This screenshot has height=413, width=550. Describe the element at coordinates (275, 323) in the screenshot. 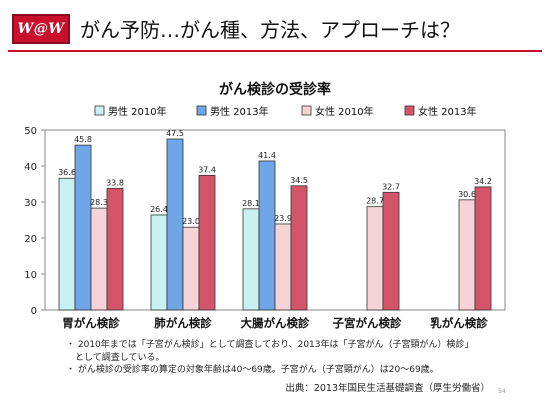

I see `x-category-label: 大腸がん検診` at that location.